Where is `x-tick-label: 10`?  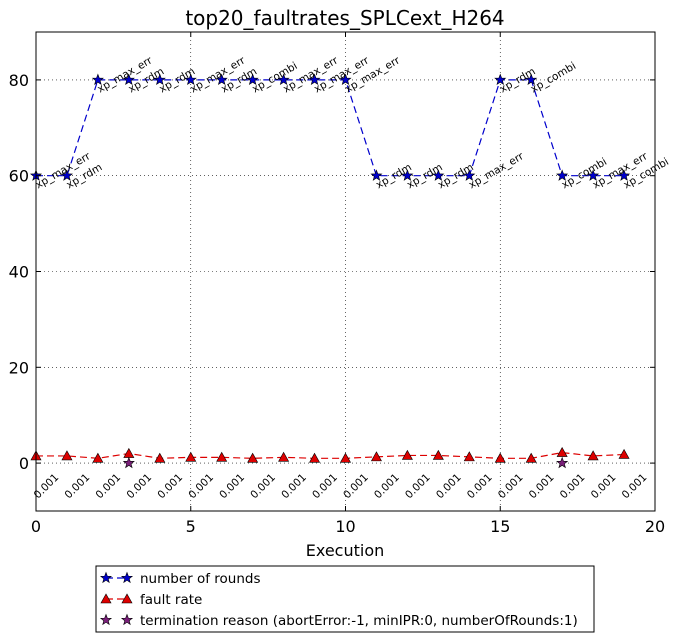
x-tick-label: 10 is located at coordinates (345, 526).